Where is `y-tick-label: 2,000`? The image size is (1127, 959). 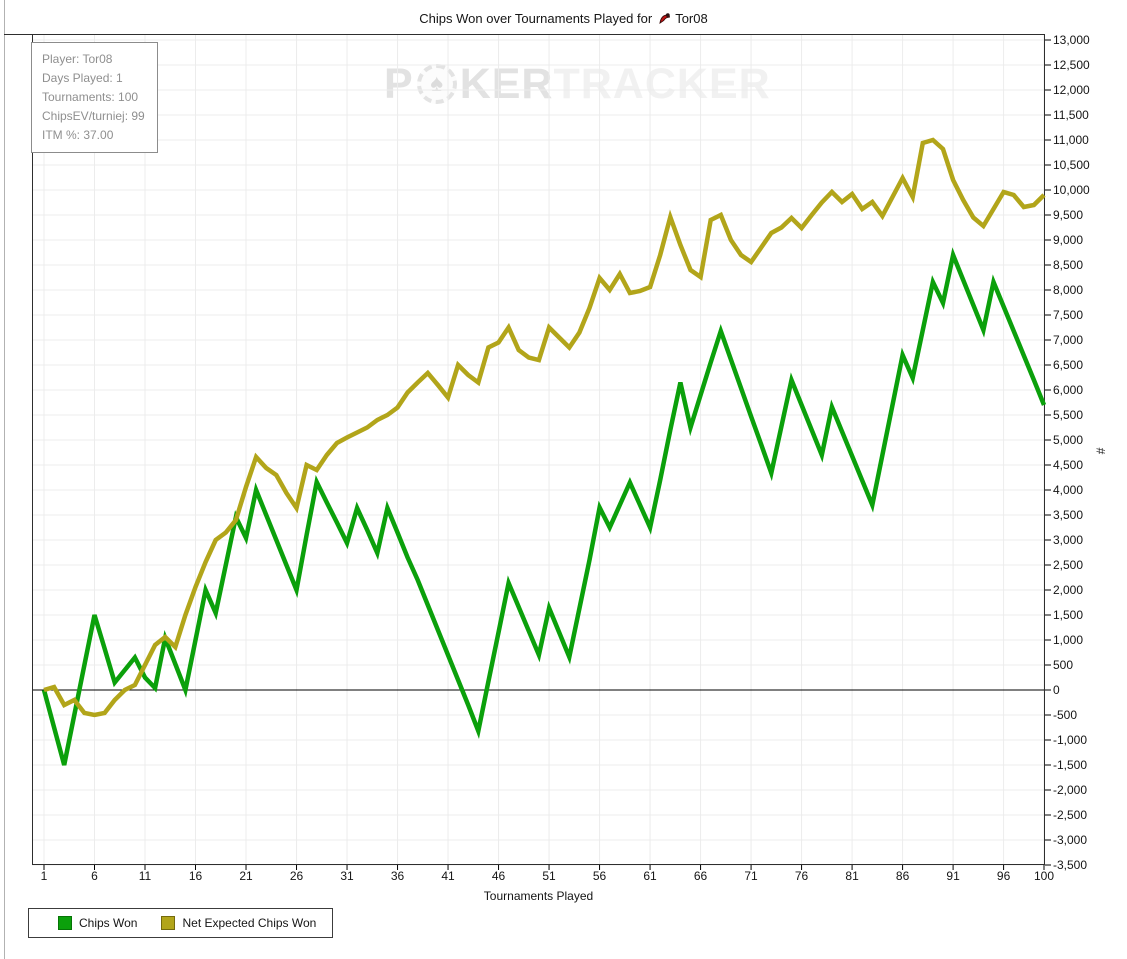
y-tick-label: 2,000 is located at coordinates (1068, 590).